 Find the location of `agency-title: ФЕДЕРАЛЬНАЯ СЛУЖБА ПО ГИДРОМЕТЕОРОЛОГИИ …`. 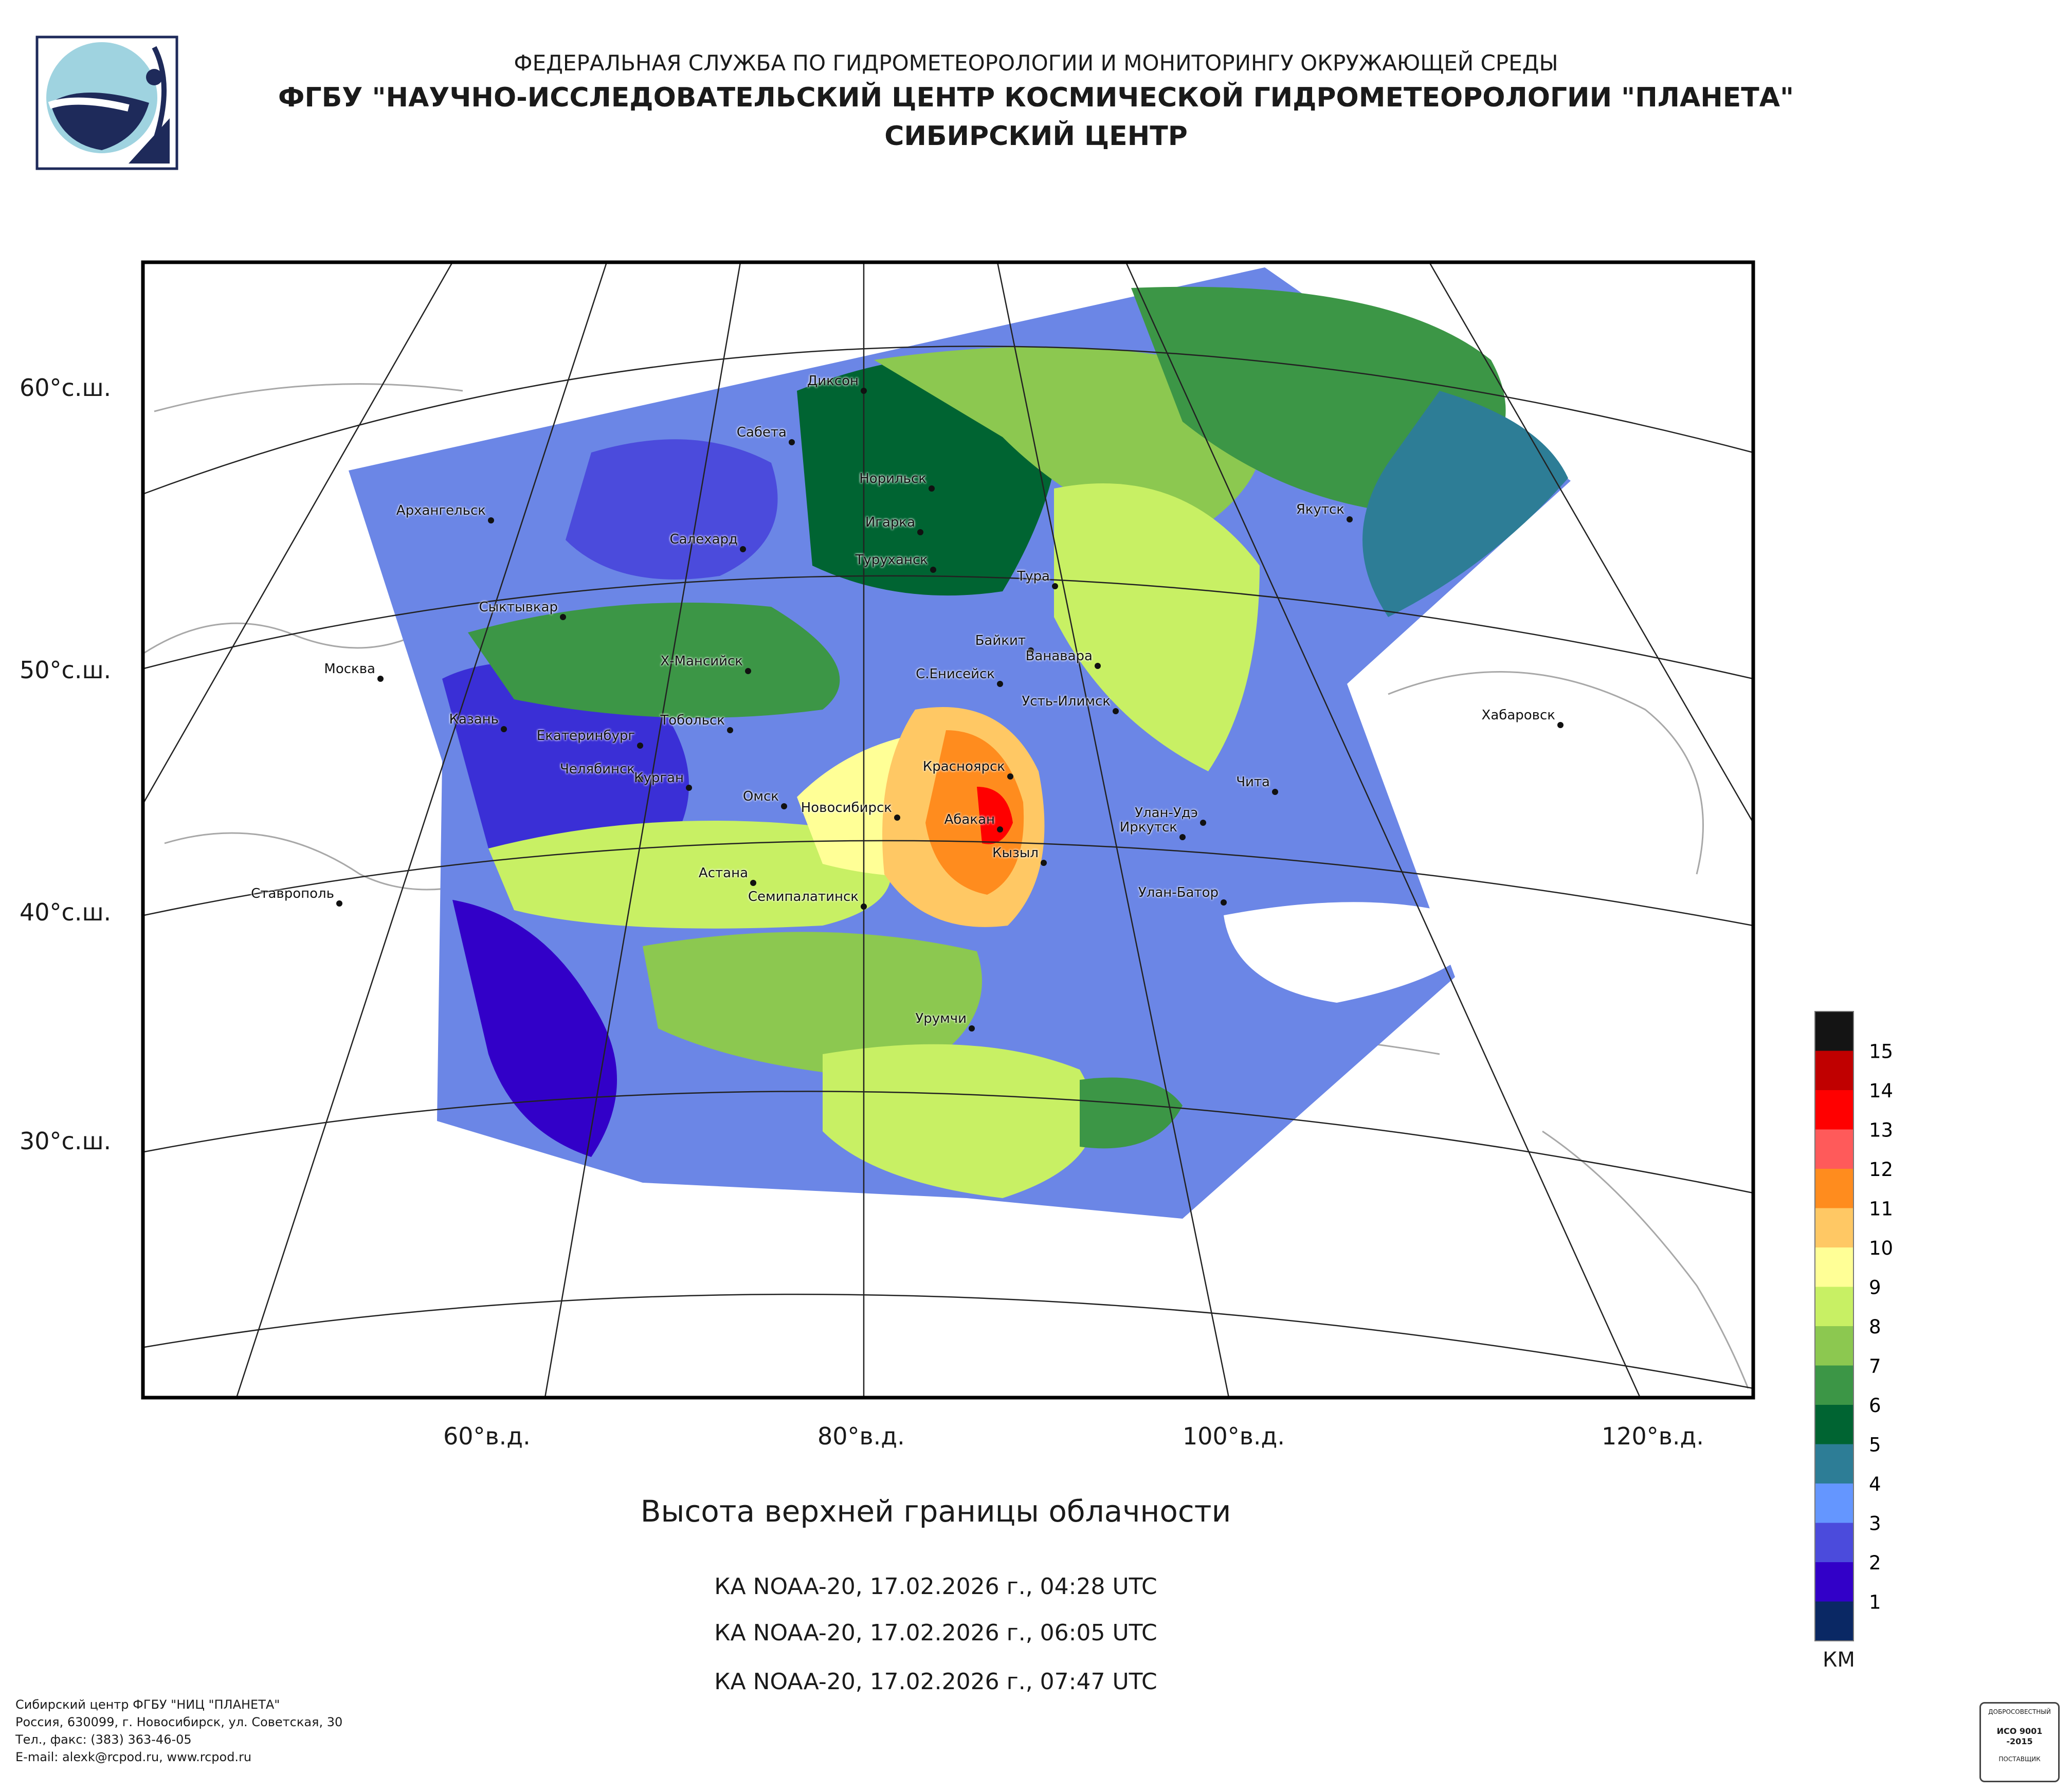

agency-title: ФЕДЕРАЛЬНАЯ СЛУЖБА ПО ГИДРОМЕТЕОРОЛОГИИ … is located at coordinates (1036, 63).